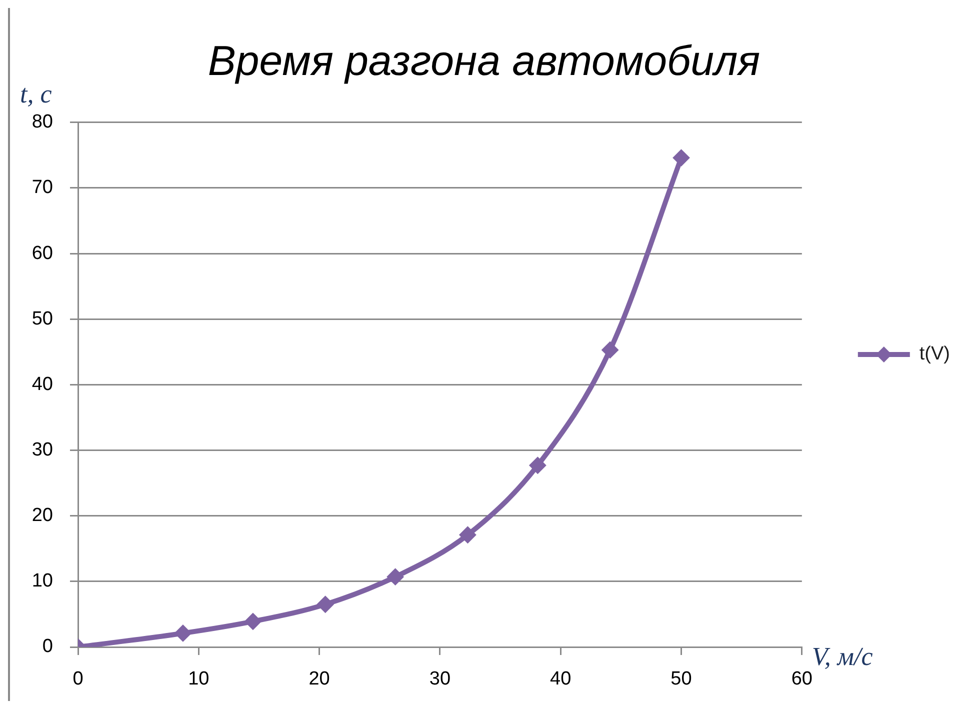 Image resolution: width=968 pixels, height=709 pixels. What do you see at coordinates (42, 122) in the screenshot?
I see `y-tick-label: 80` at bounding box center [42, 122].